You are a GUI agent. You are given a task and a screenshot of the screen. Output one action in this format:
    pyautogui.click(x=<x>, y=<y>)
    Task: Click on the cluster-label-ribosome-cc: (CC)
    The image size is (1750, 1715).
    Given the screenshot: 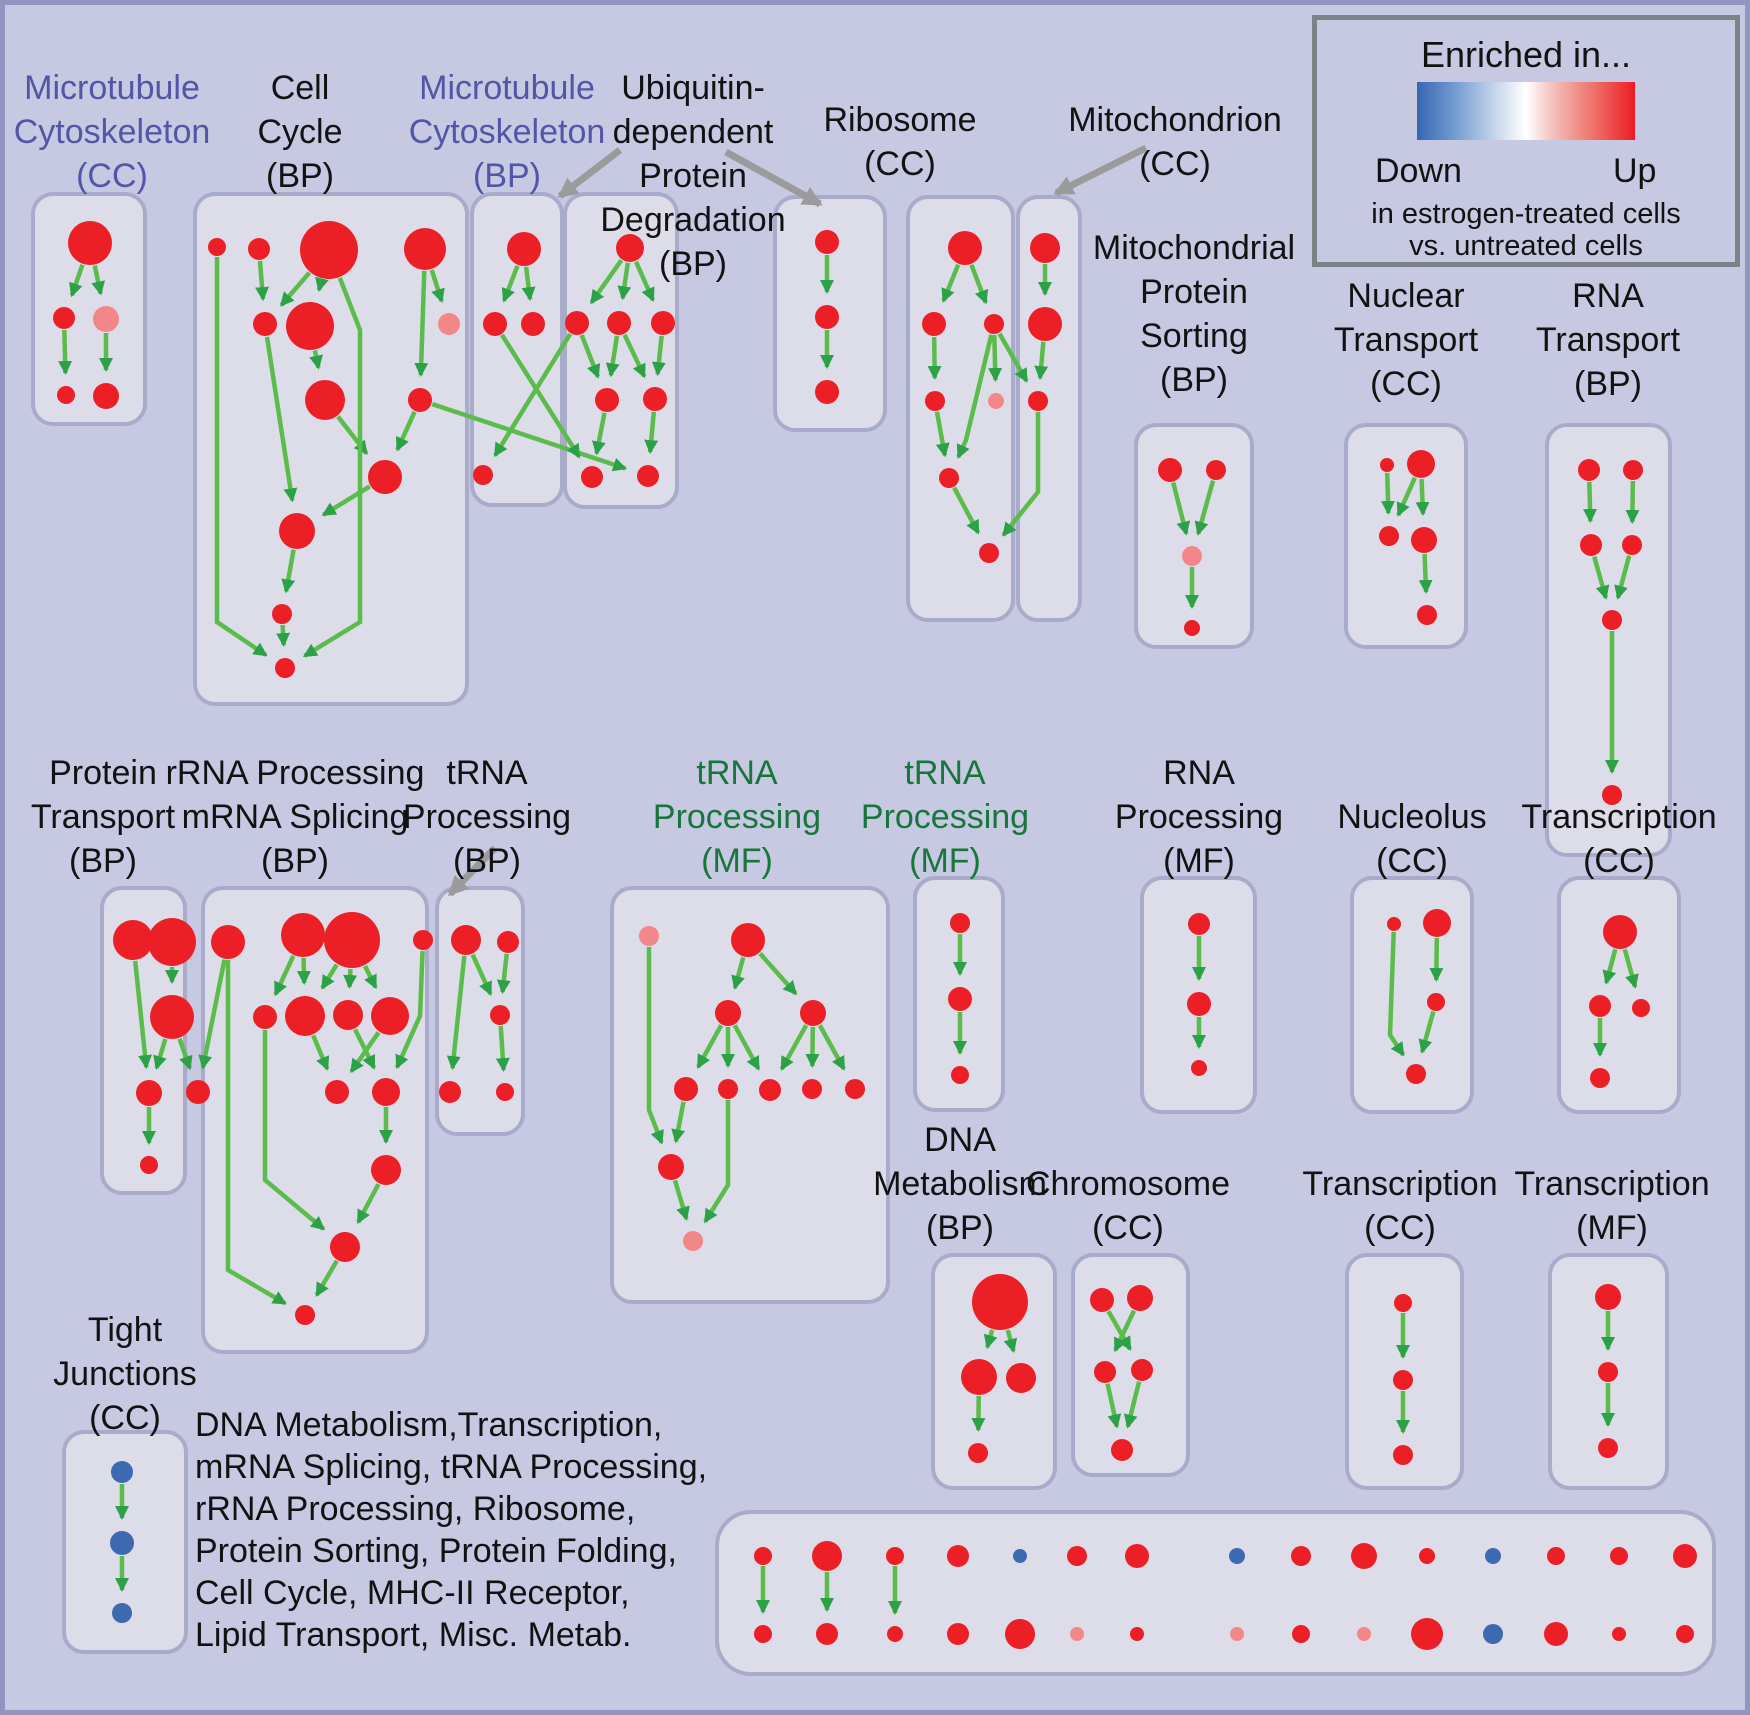 What is the action you would take?
    pyautogui.click(x=900, y=164)
    